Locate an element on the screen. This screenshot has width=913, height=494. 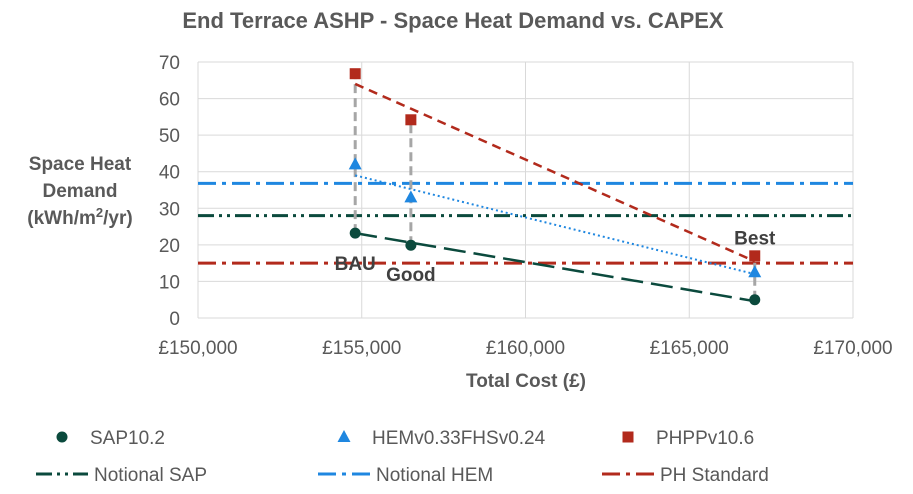
y-tick-label: 50 is located at coordinates (169, 136).